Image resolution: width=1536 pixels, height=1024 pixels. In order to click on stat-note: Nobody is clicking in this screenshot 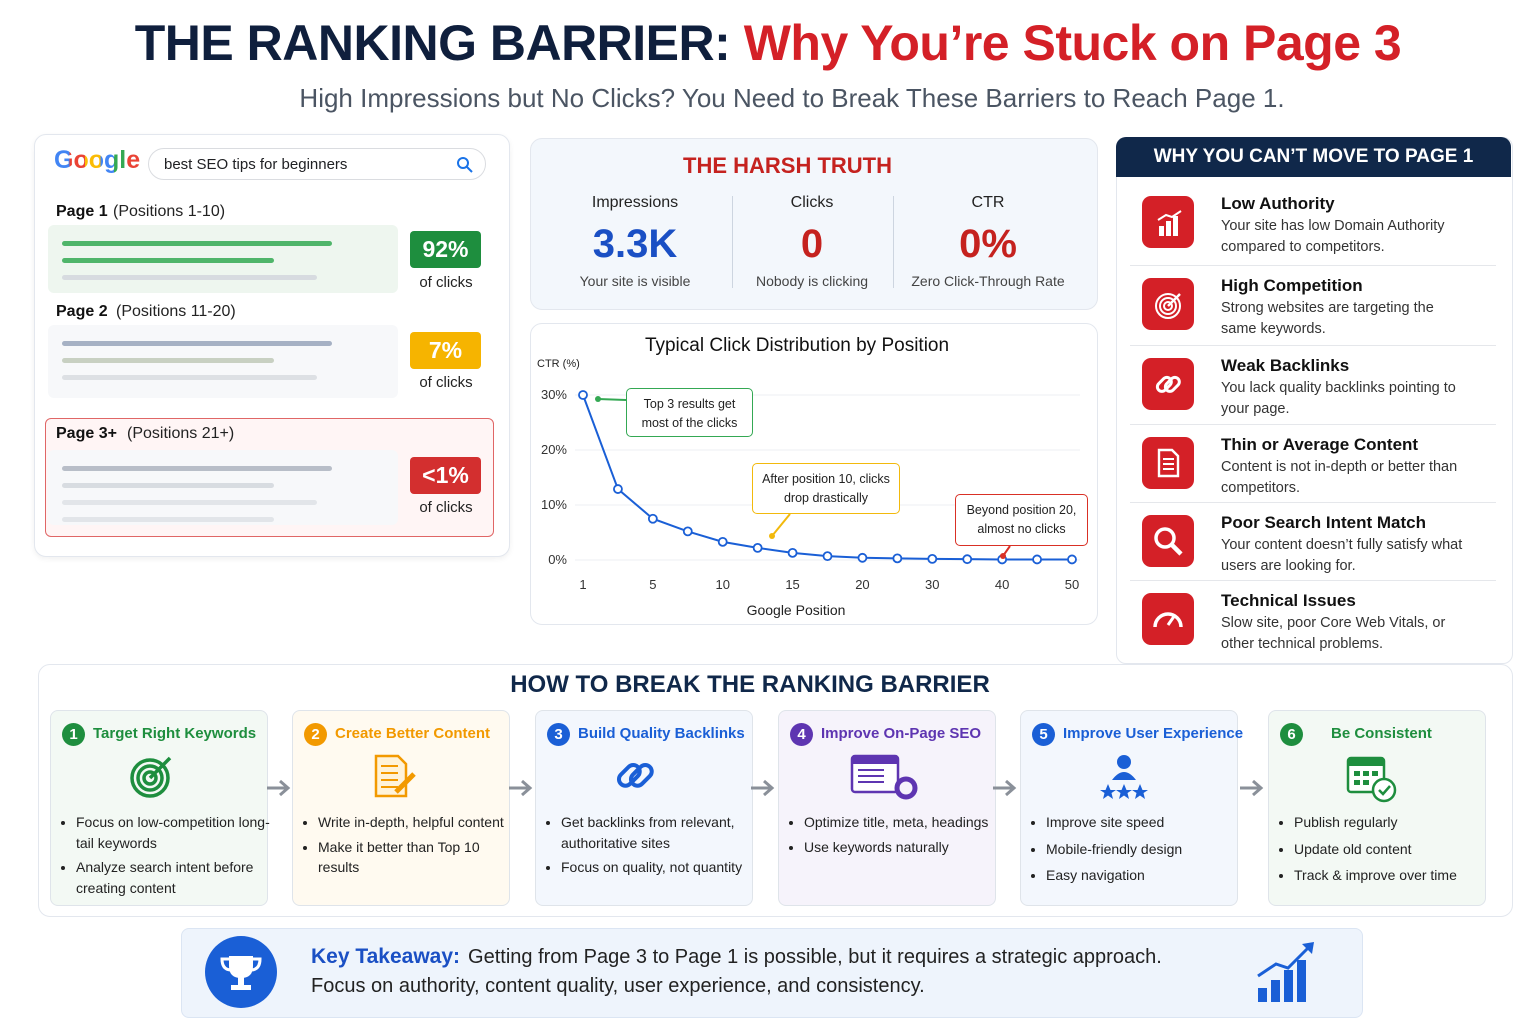, I will do `click(812, 281)`.